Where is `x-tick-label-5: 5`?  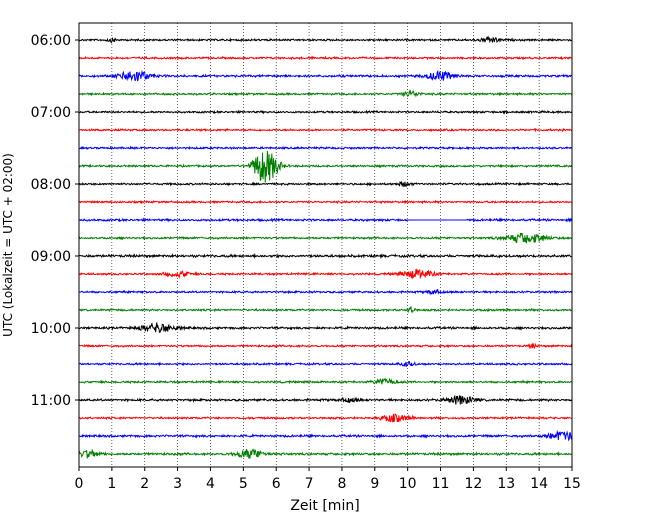 x-tick-label-5: 5 is located at coordinates (243, 484).